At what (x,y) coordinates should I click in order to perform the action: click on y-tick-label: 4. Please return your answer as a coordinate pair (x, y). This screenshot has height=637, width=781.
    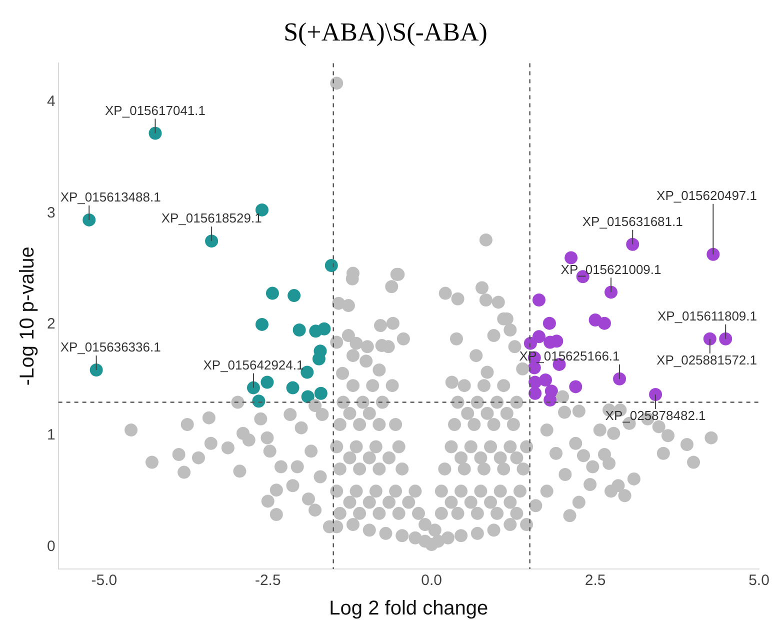
    Looking at the image, I should click on (51, 101).